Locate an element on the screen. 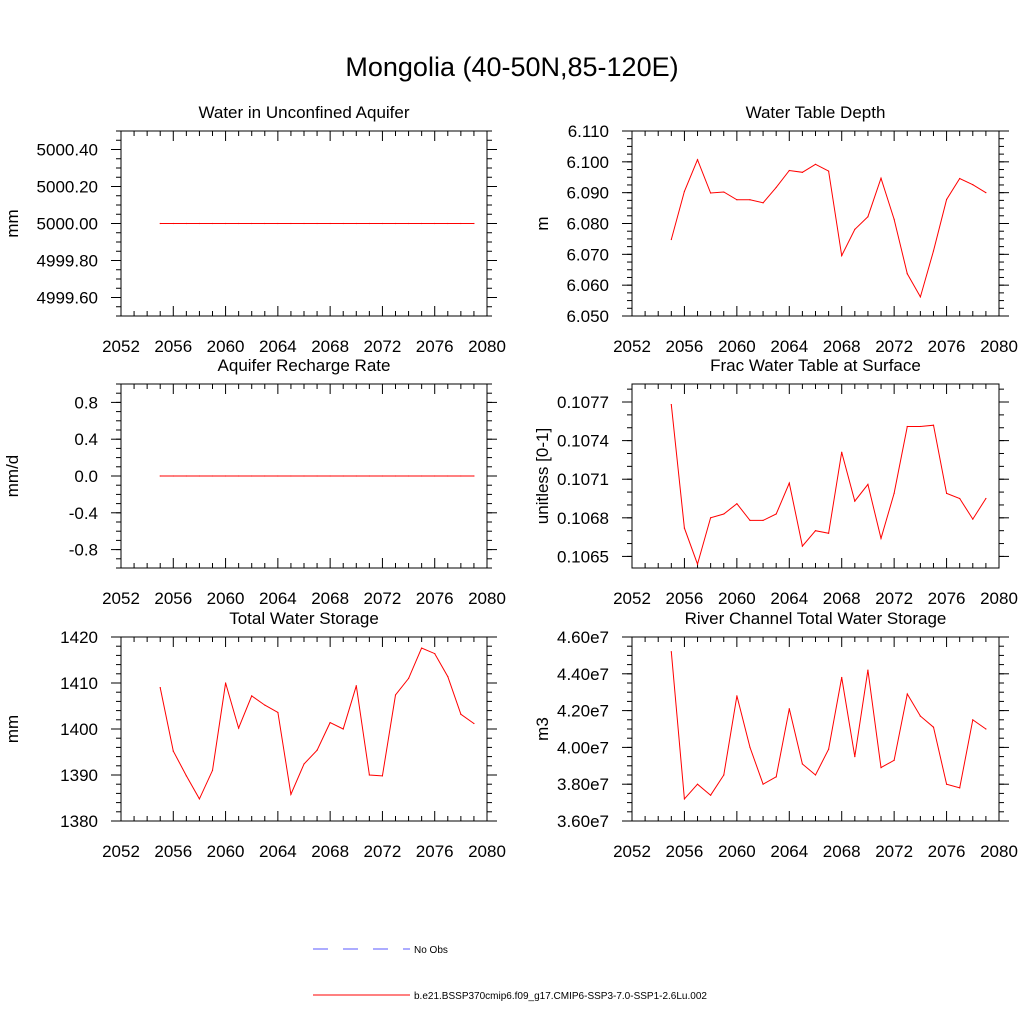 Image resolution: width=1024 pixels, height=1024 pixels. y-tick-label: 5000.40 is located at coordinates (67, 150).